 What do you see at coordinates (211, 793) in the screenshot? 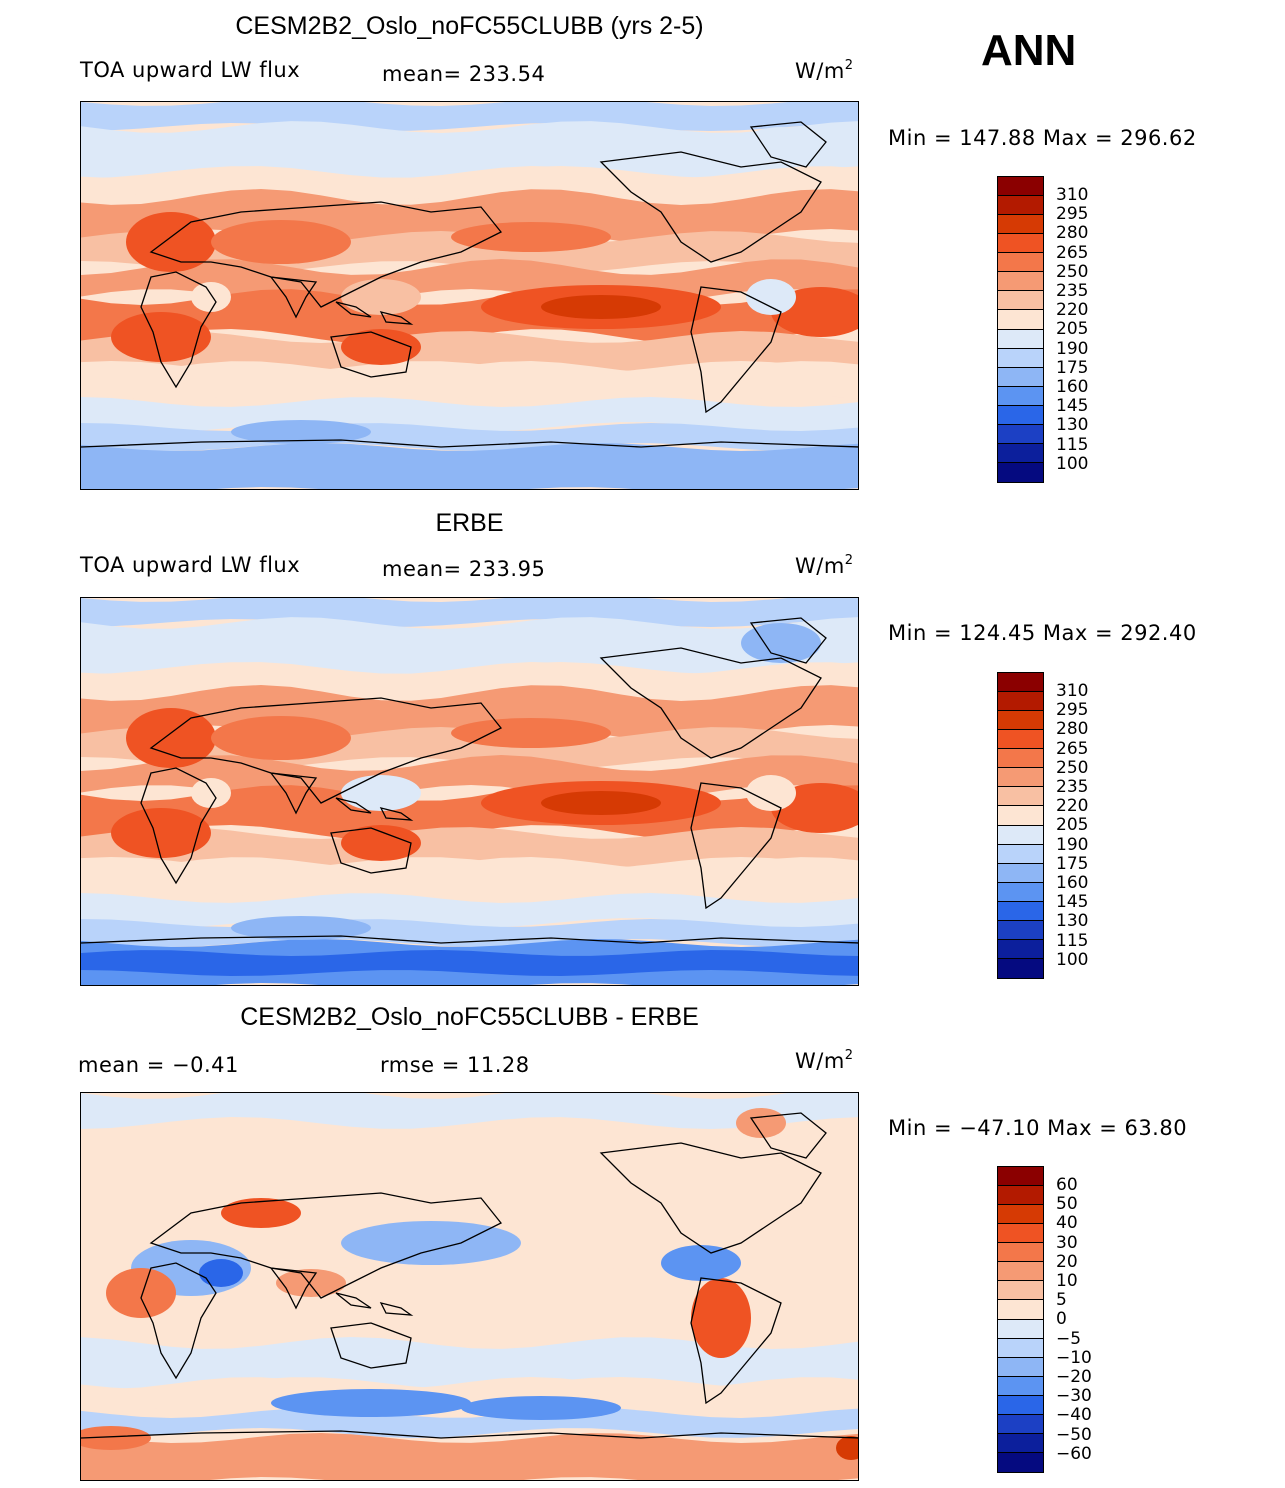
I see `congo-cool` at bounding box center [211, 793].